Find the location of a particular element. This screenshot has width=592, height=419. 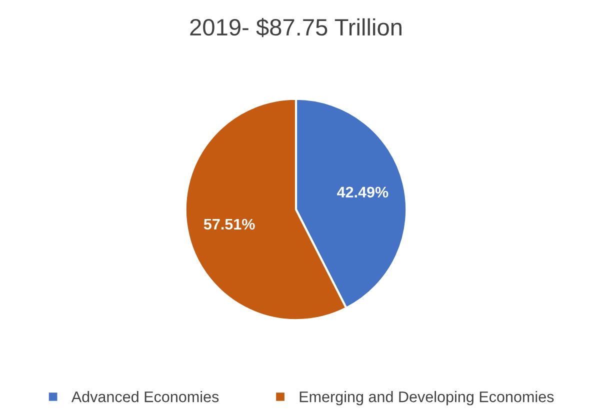

data-label: 57.51% is located at coordinates (229, 224).